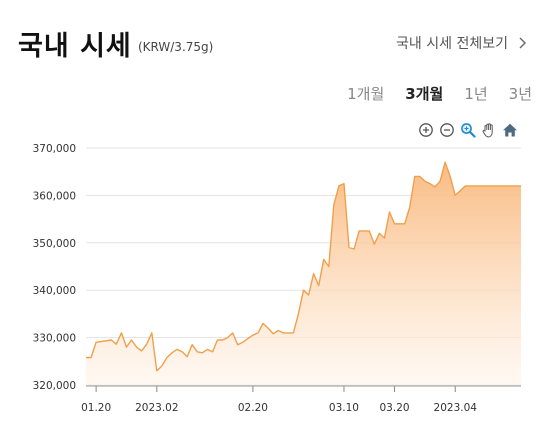  I want to click on tab-1m: 1개월, so click(366, 94).